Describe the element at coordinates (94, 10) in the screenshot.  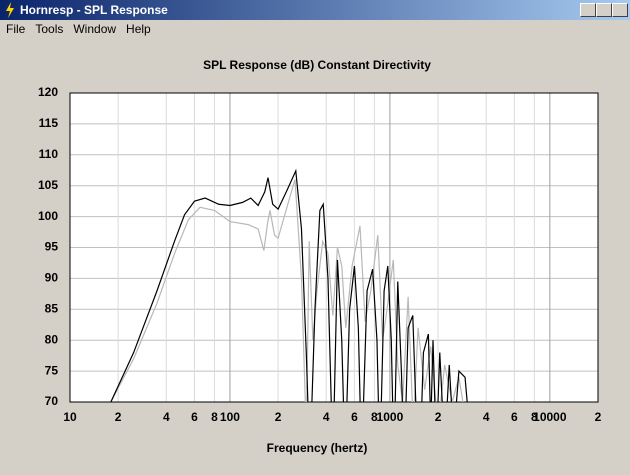
I see `window-title: Hornresp - SPL Response` at that location.